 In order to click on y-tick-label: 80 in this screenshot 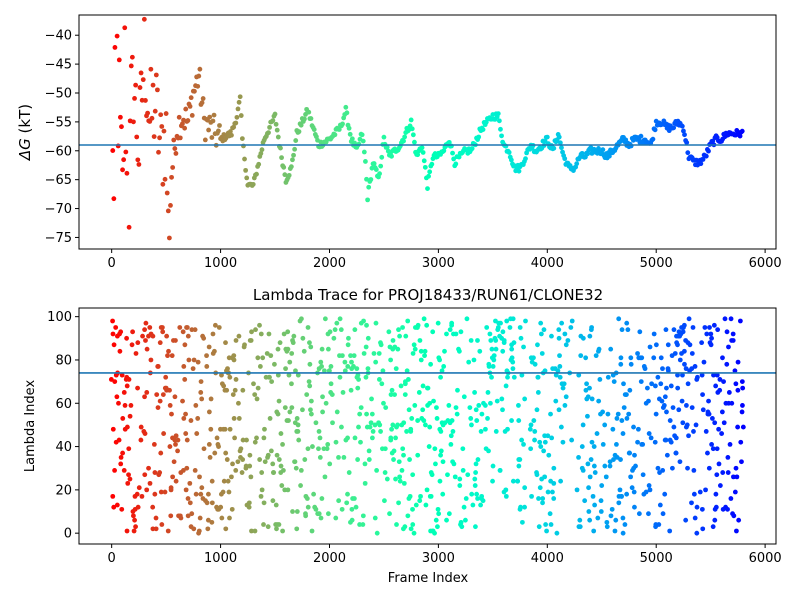, I will do `click(63, 360)`.